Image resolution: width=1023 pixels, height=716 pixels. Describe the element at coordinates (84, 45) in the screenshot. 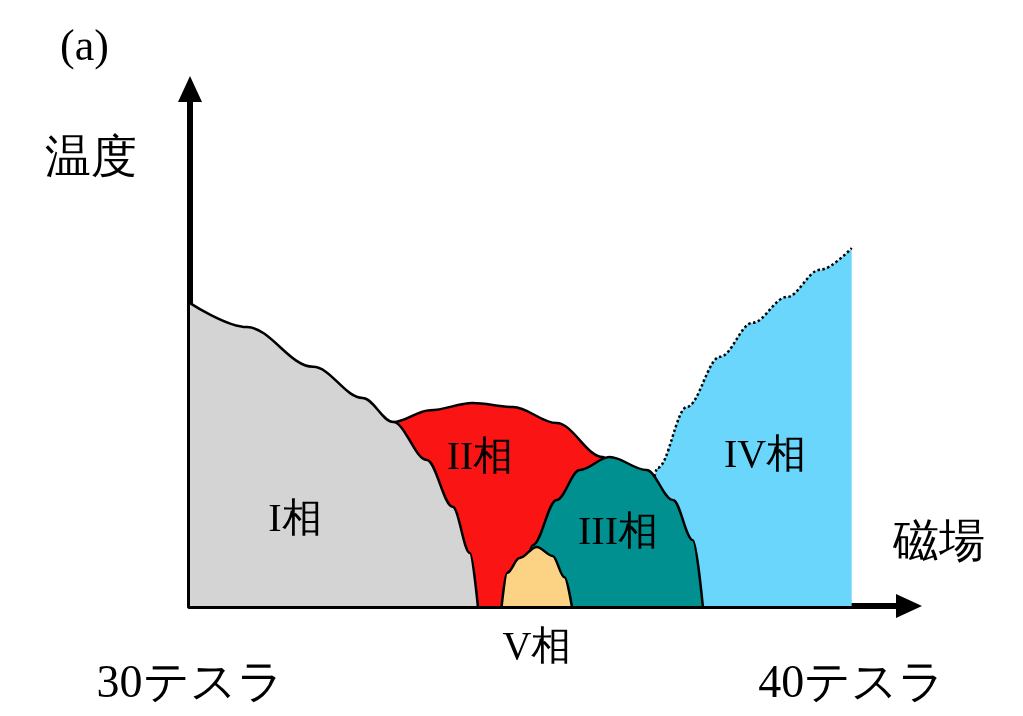

I see `chart-title: (a)` at that location.